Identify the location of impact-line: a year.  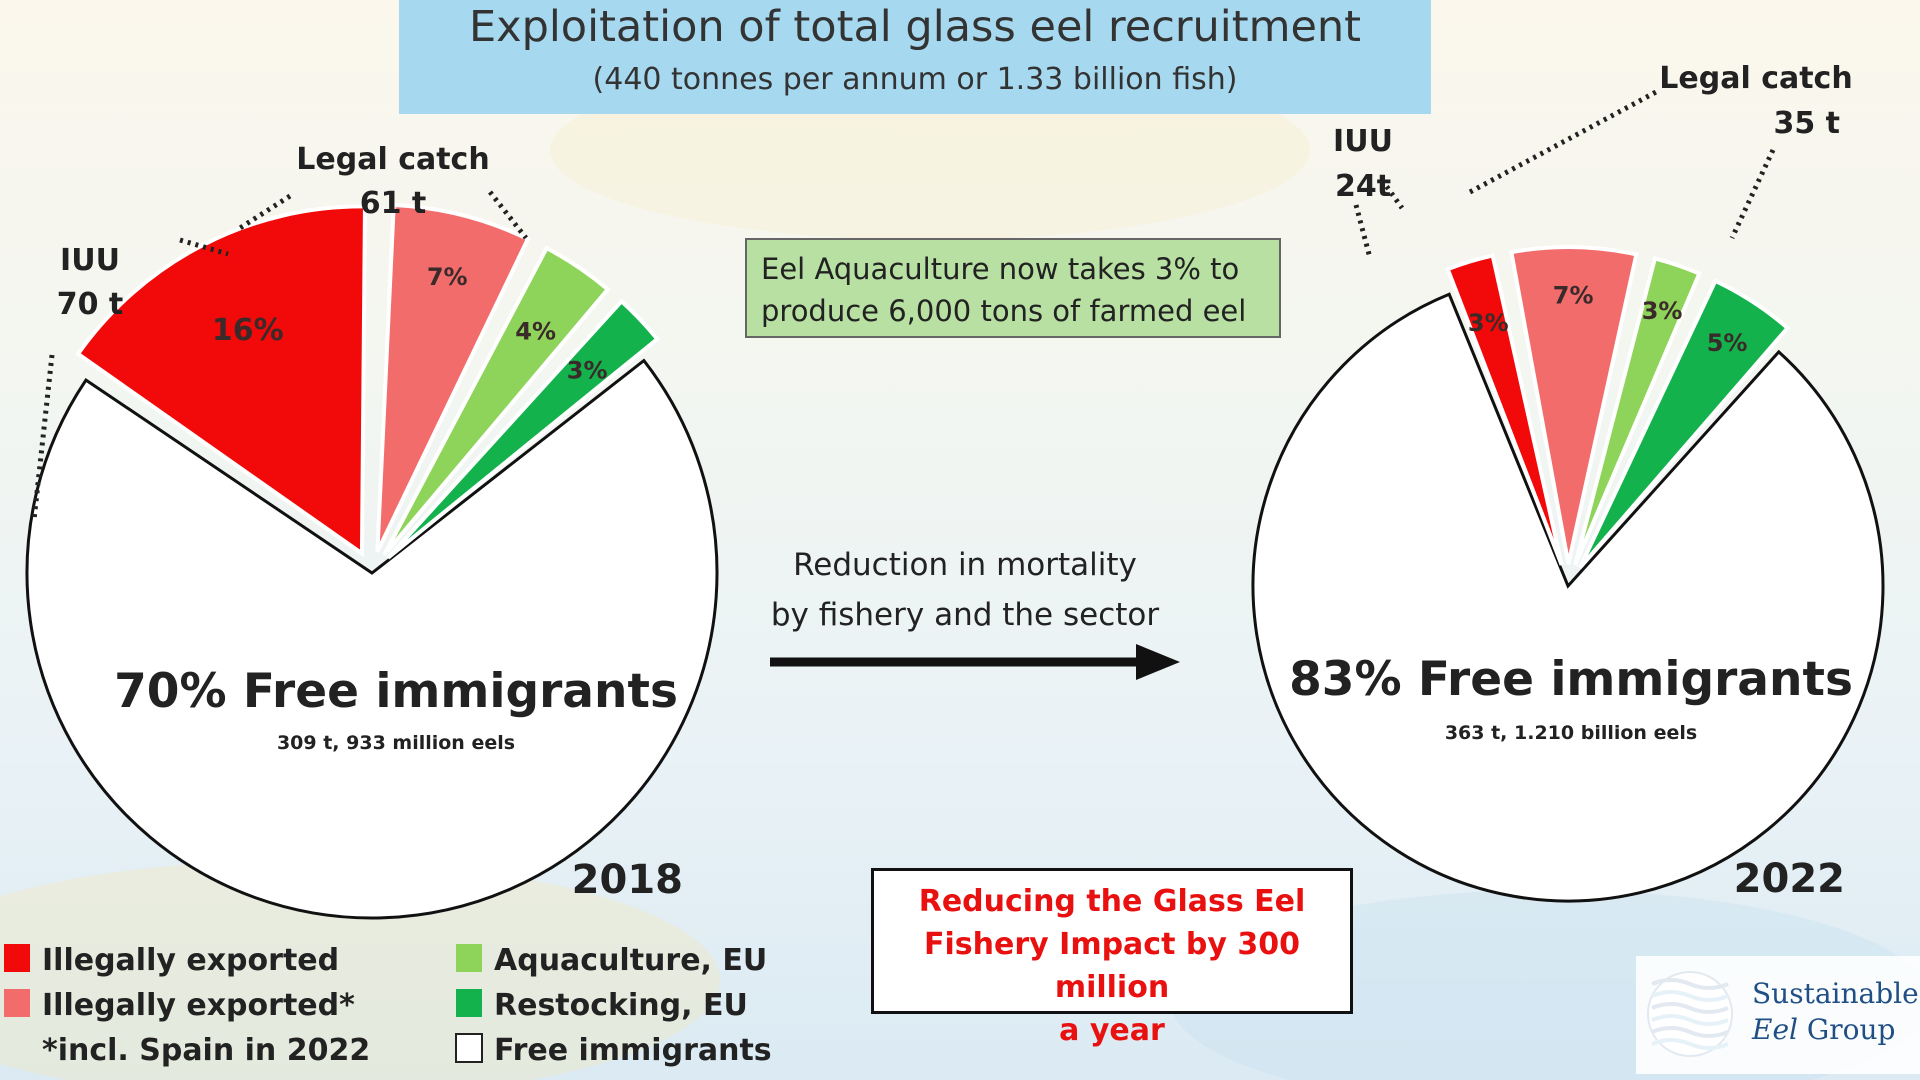
(1112, 1030).